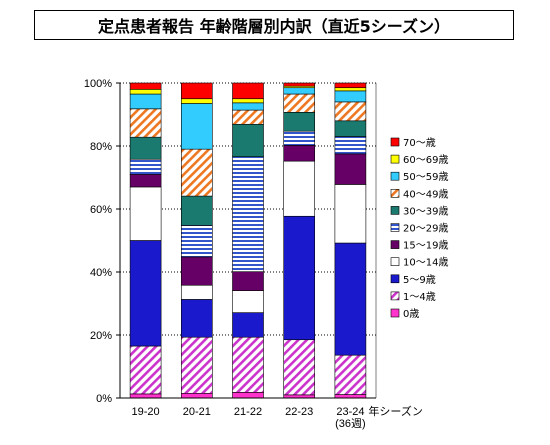 This screenshot has width=550, height=445. What do you see at coordinates (425, 194) in the screenshot?
I see `legend-label: 40～49歳` at bounding box center [425, 194].